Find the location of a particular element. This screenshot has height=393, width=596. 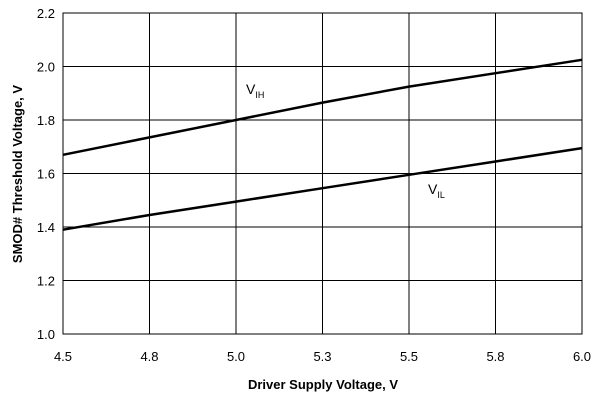

y-tick-label: 1.2 is located at coordinates (46, 281).